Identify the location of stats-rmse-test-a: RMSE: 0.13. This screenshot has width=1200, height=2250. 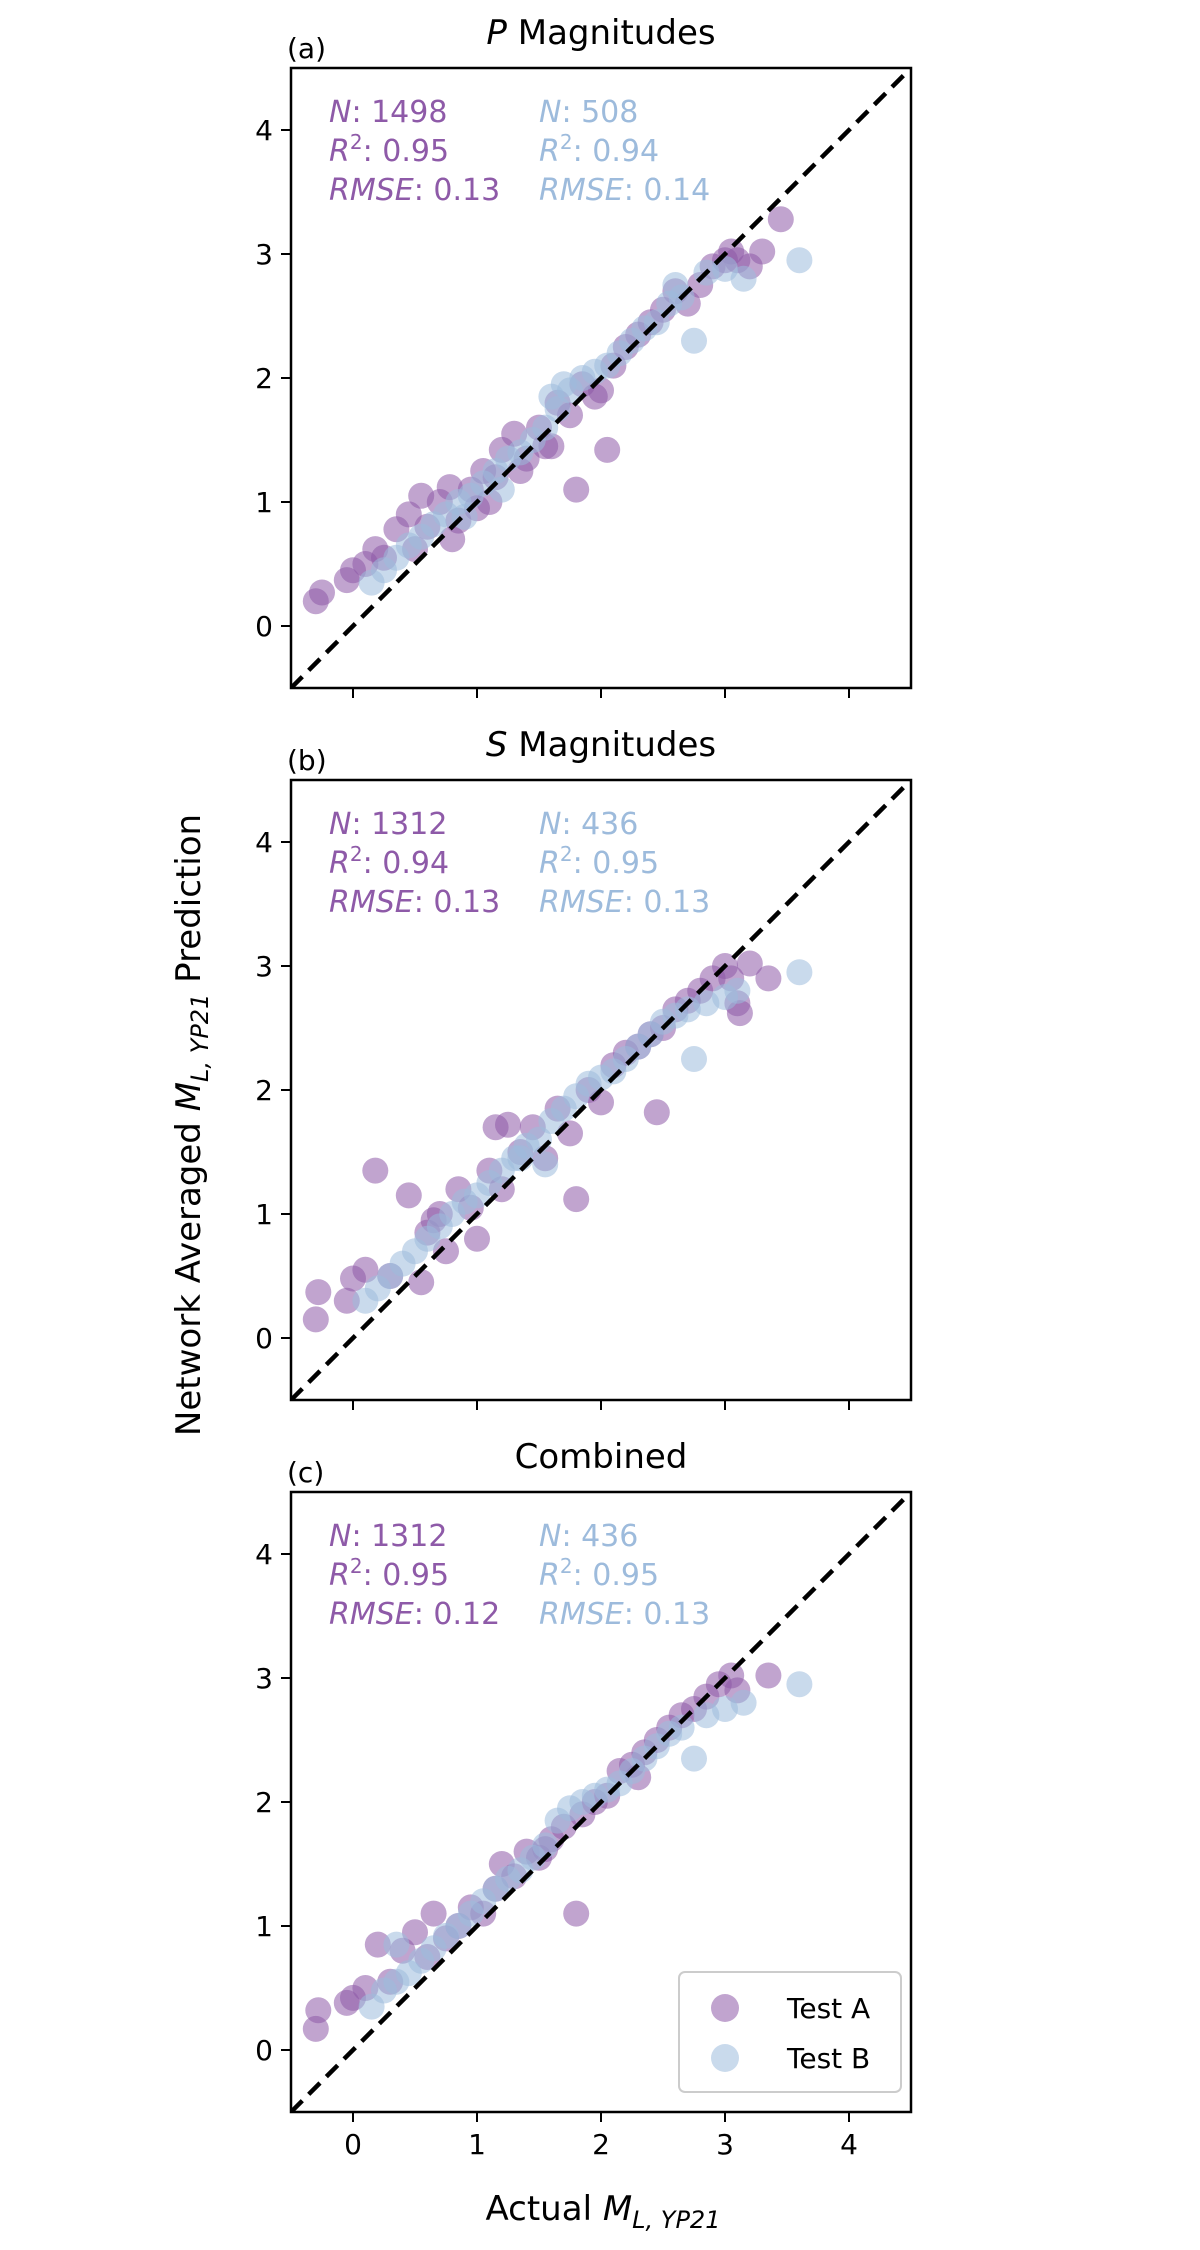
(414, 902).